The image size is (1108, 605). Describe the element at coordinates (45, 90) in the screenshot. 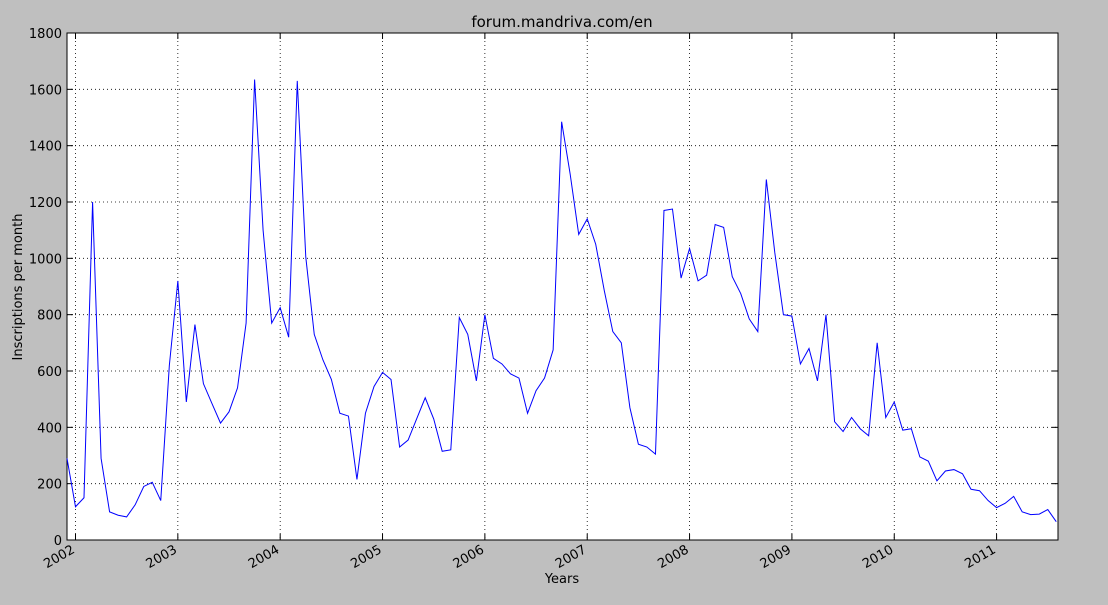

I see `y-tick-label: 1600` at that location.